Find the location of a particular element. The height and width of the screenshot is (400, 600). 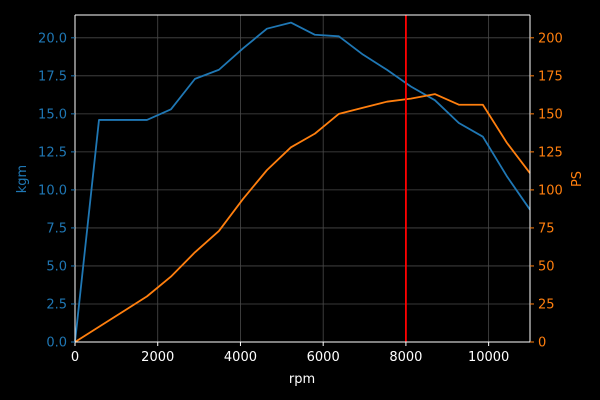

y-axis-title-right: PS is located at coordinates (577, 179).